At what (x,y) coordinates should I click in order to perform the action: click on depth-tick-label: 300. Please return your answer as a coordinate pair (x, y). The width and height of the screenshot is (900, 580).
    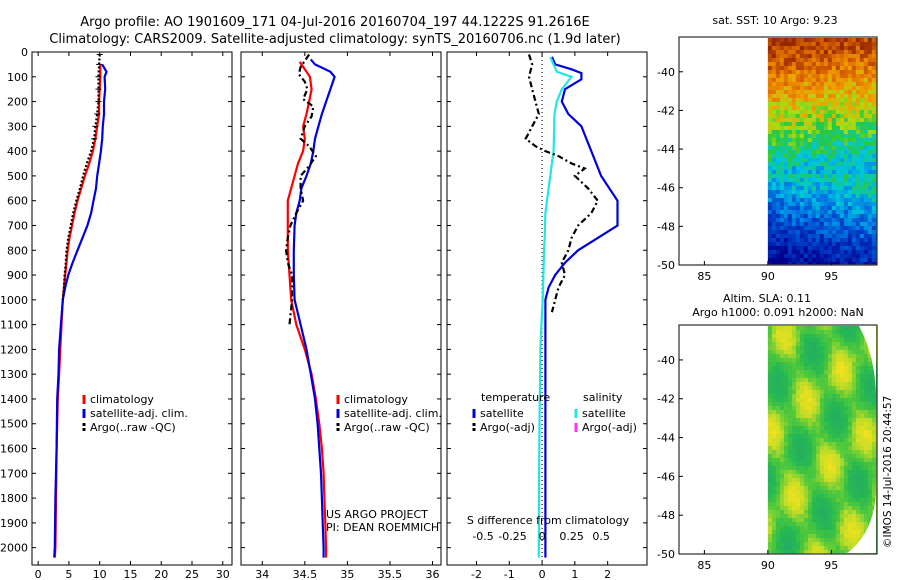
    Looking at the image, I should click on (17, 126).